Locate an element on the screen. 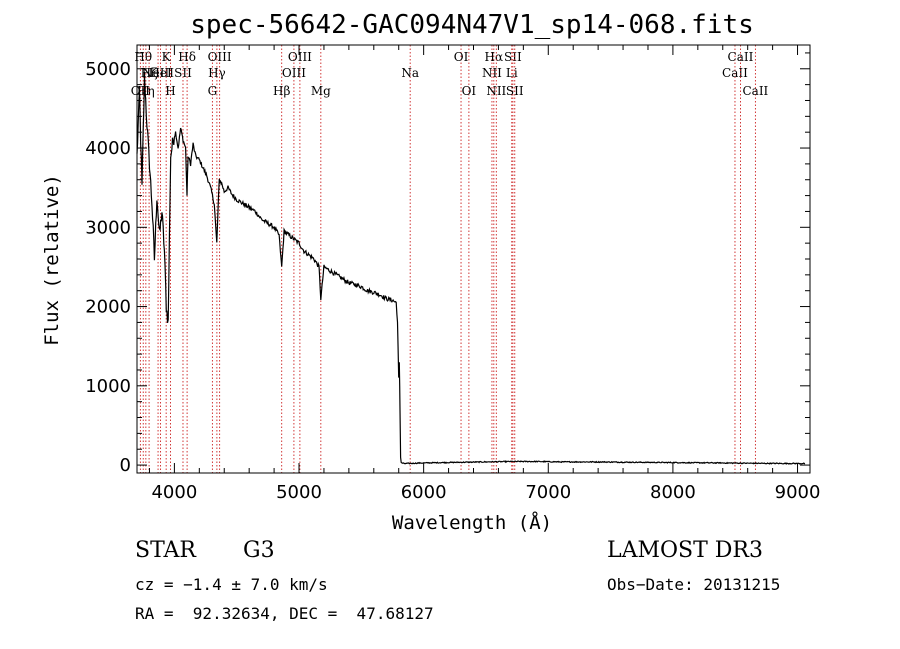 The height and width of the screenshot is (649, 900). x-tick-label: 7000 is located at coordinates (548, 492).